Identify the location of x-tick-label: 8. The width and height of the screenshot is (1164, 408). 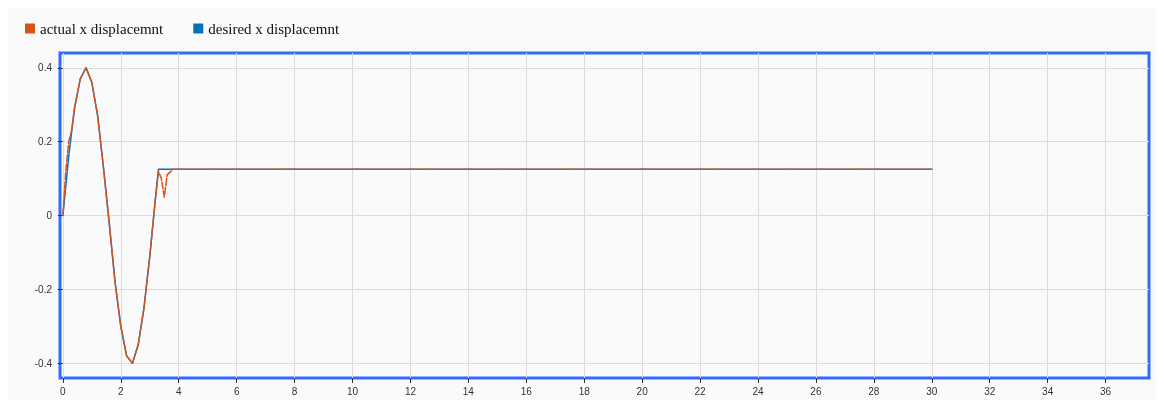
(294, 391).